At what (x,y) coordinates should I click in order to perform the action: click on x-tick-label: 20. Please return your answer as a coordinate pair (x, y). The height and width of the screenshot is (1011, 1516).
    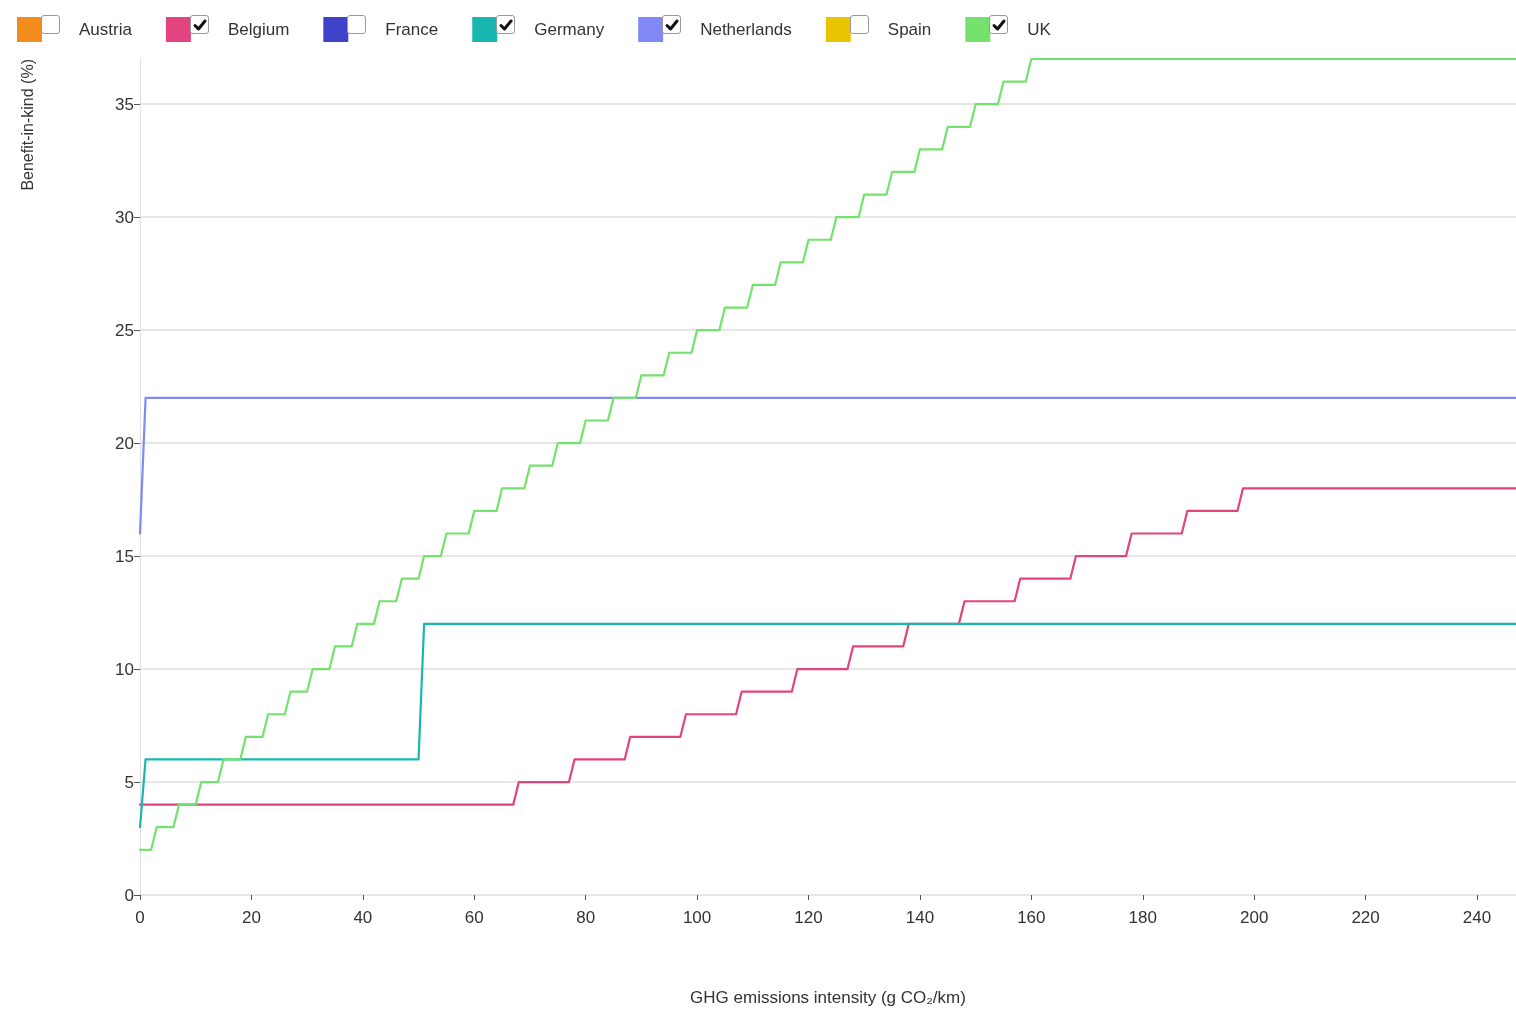
    Looking at the image, I should click on (251, 917).